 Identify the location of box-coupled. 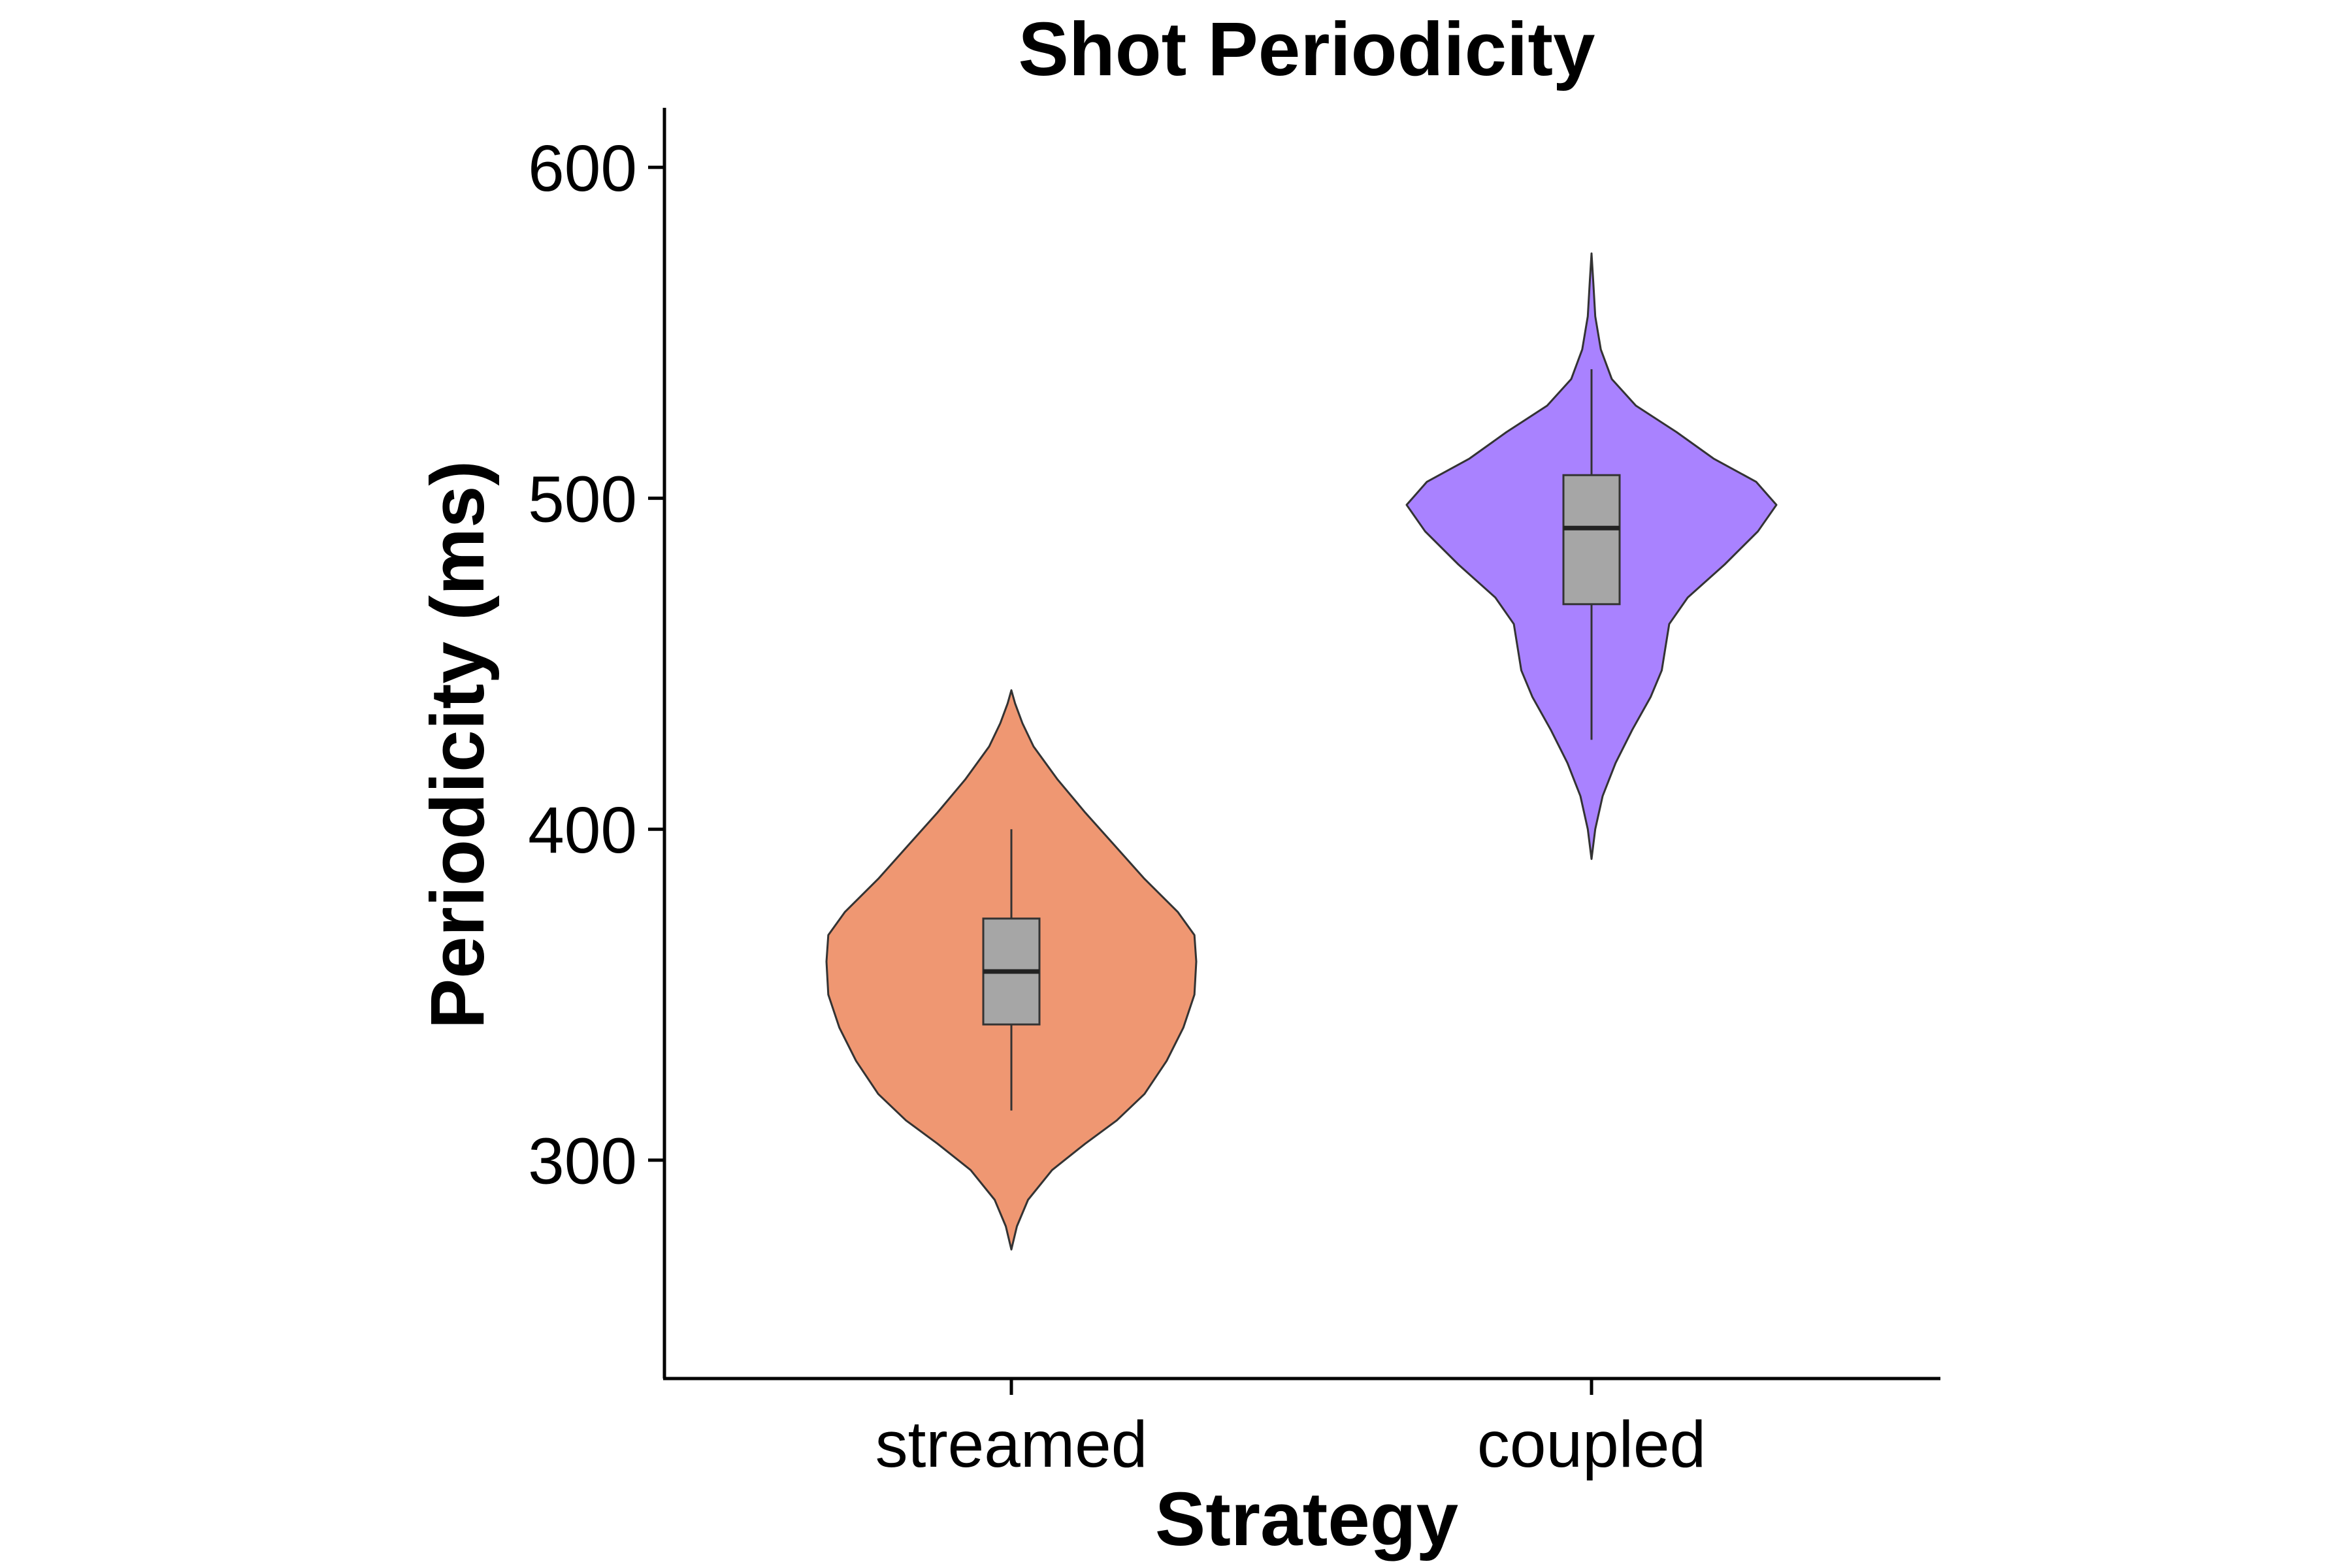
(1591, 540).